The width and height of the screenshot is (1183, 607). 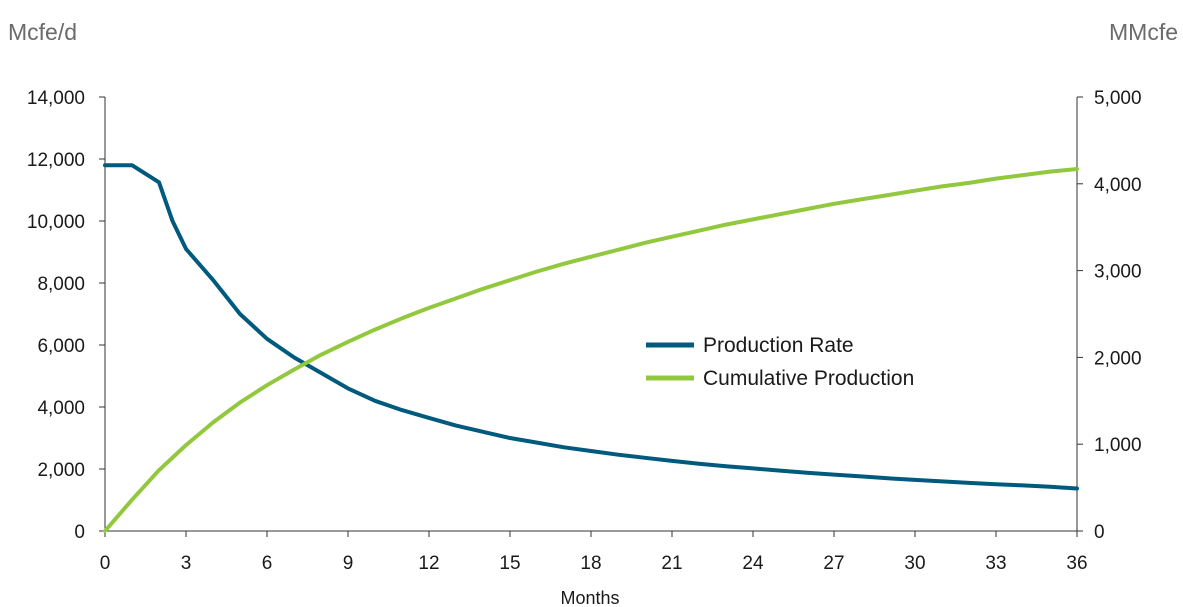 What do you see at coordinates (671, 563) in the screenshot?
I see `x-axis-tick-label: 21` at bounding box center [671, 563].